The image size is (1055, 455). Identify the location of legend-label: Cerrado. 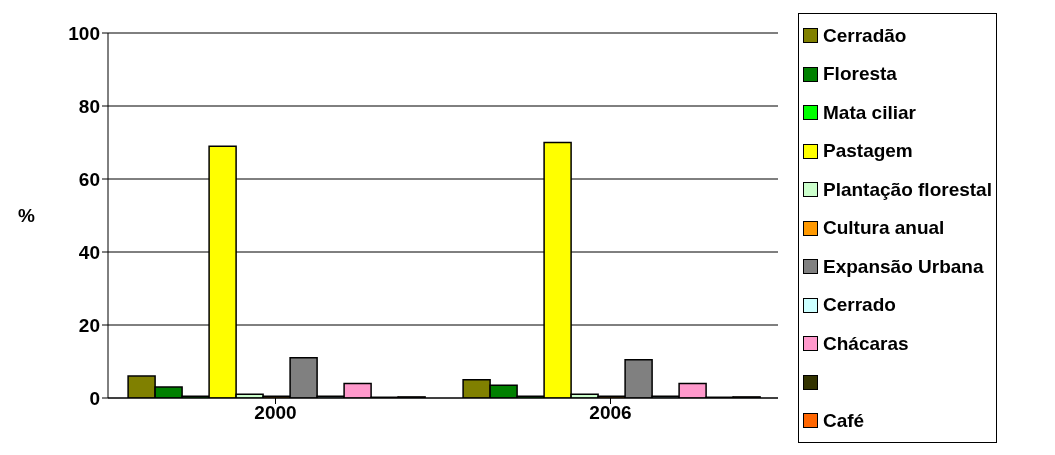
(859, 305).